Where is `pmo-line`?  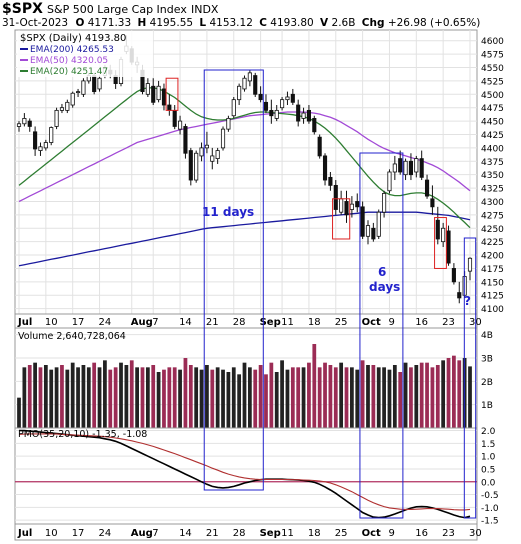
pmo-line is located at coordinates (245, 474).